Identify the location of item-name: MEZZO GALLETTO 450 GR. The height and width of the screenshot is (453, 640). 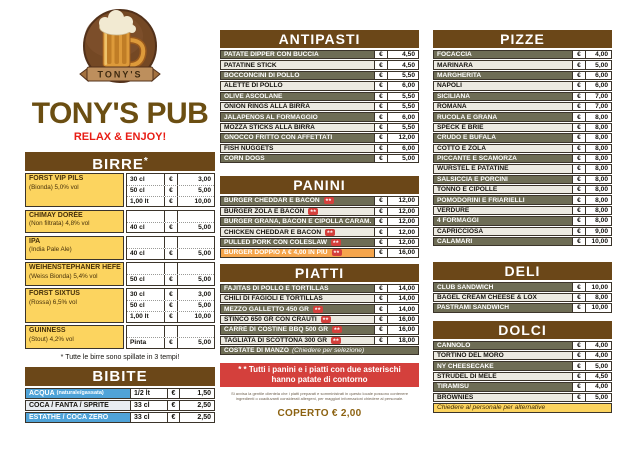
(266, 309).